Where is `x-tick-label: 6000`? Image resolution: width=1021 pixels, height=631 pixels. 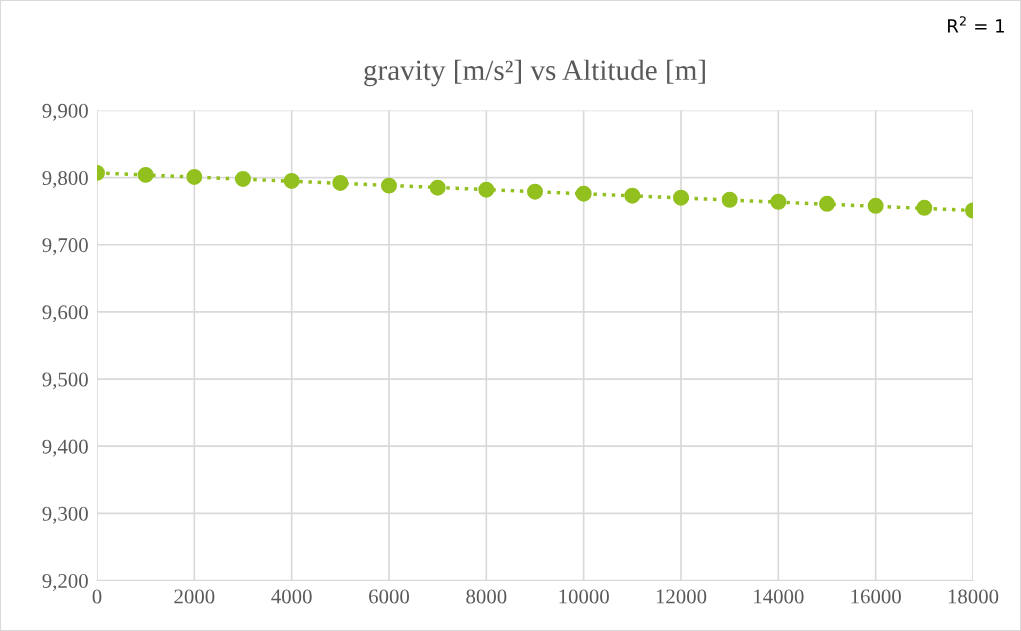 x-tick-label: 6000 is located at coordinates (389, 596).